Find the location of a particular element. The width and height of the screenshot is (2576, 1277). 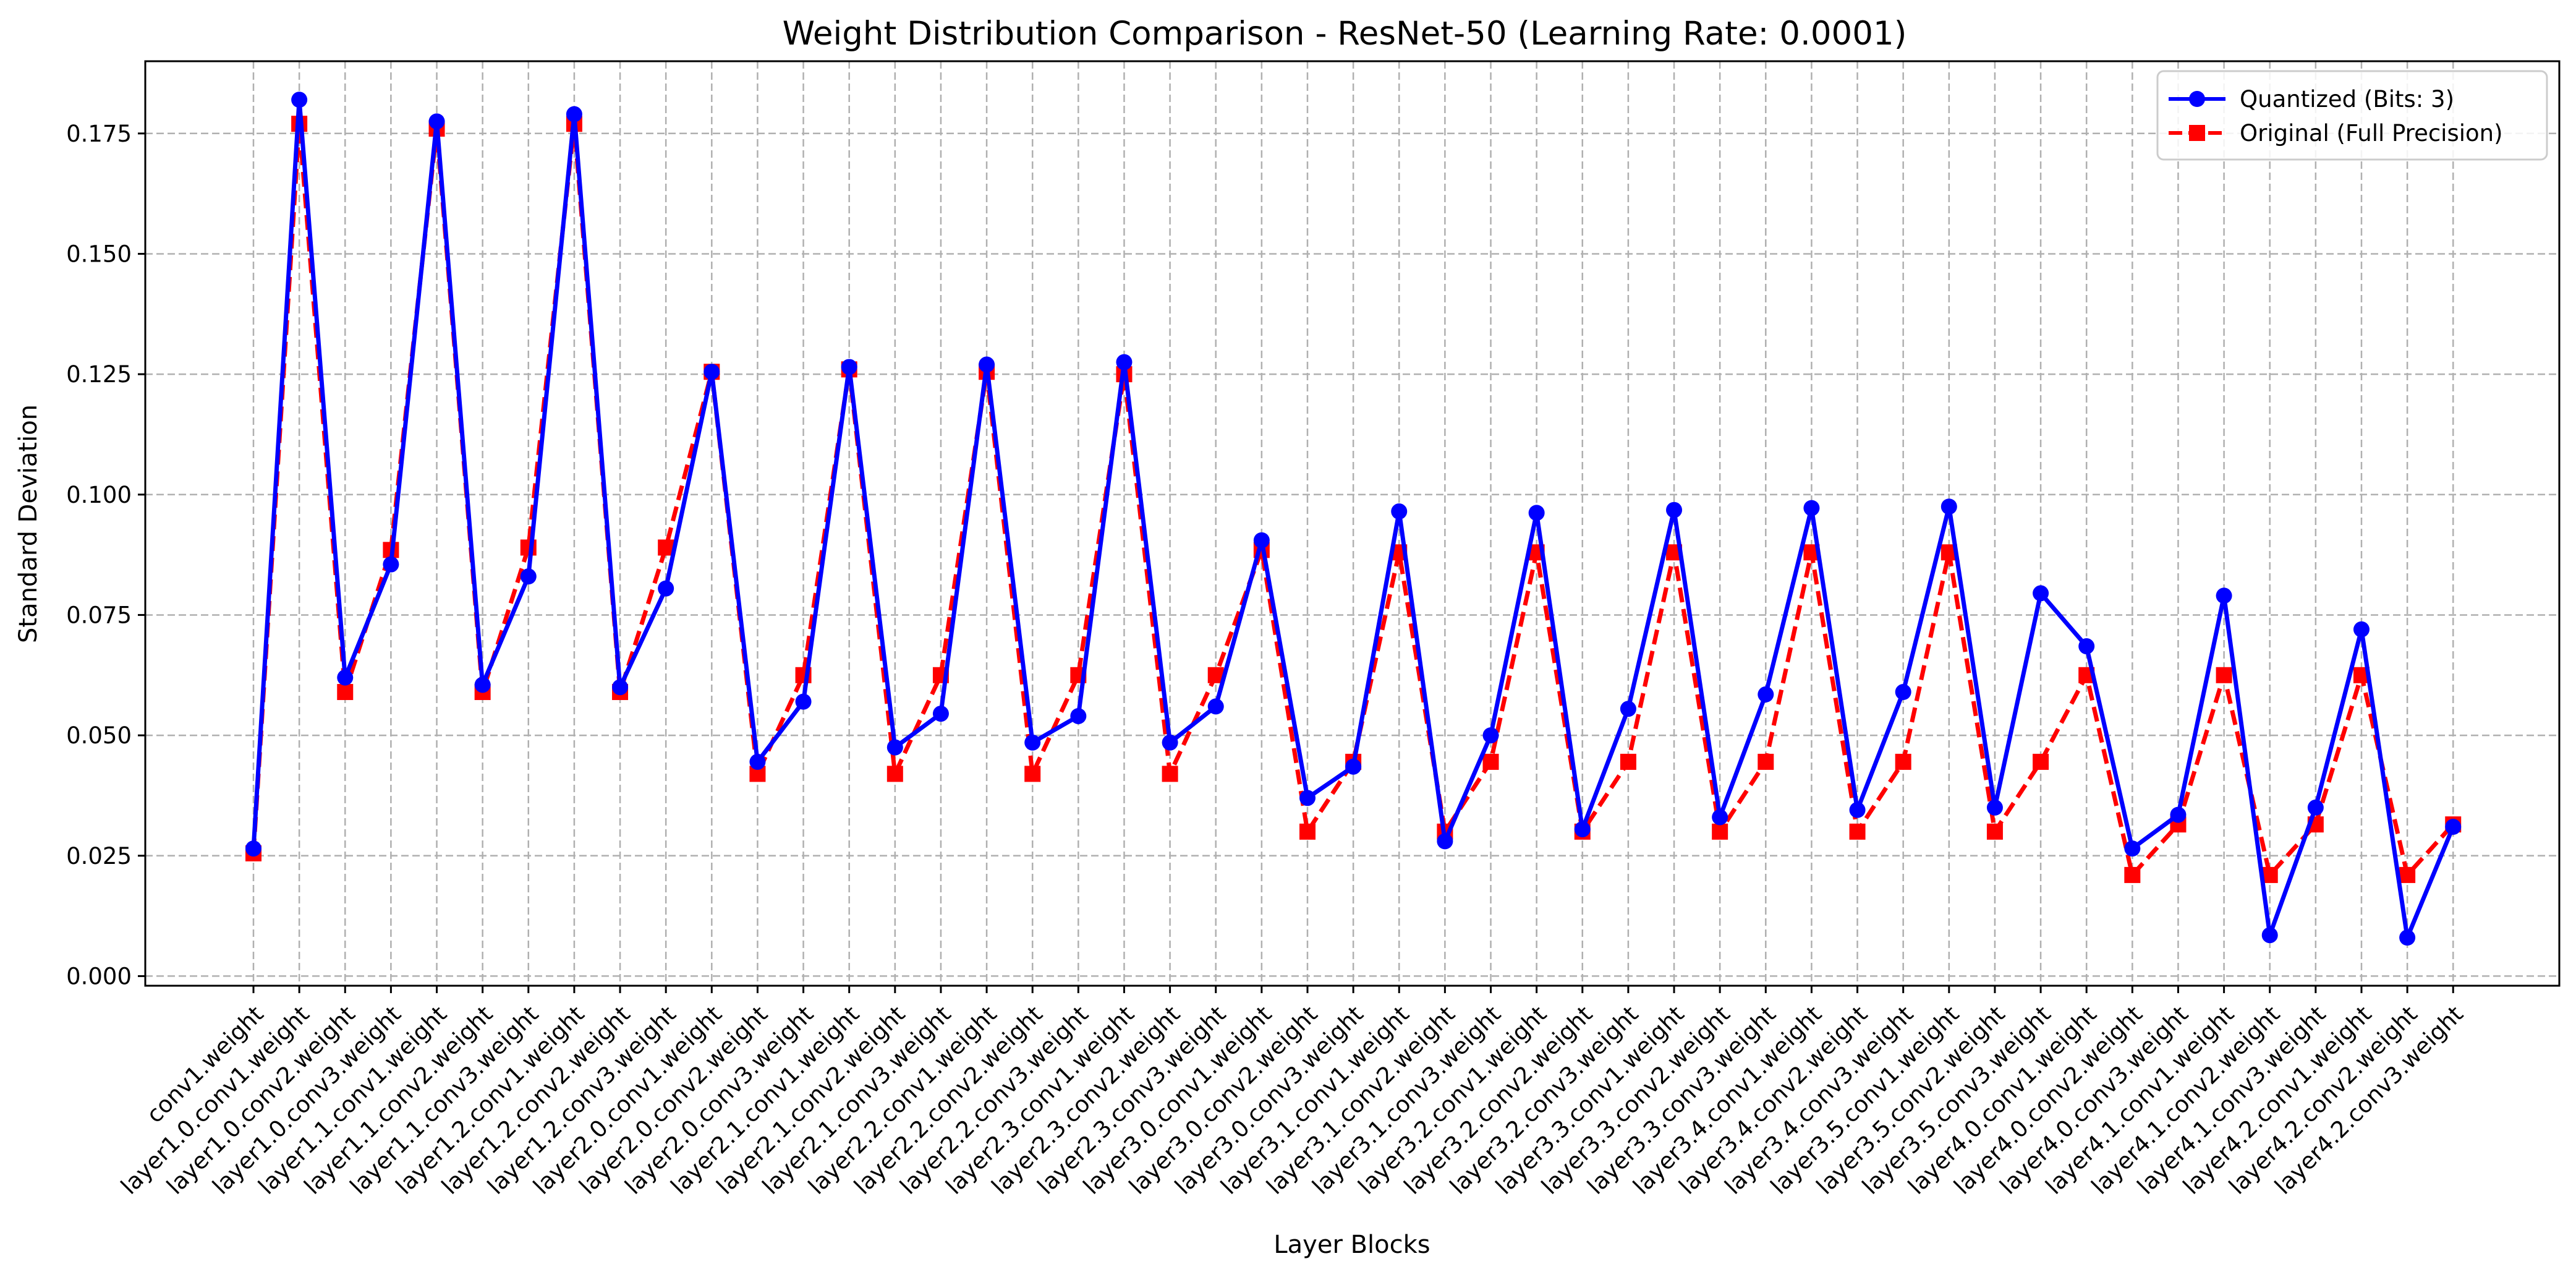

legend-entry-original: Original (Full Precision) is located at coordinates (2336, 133).